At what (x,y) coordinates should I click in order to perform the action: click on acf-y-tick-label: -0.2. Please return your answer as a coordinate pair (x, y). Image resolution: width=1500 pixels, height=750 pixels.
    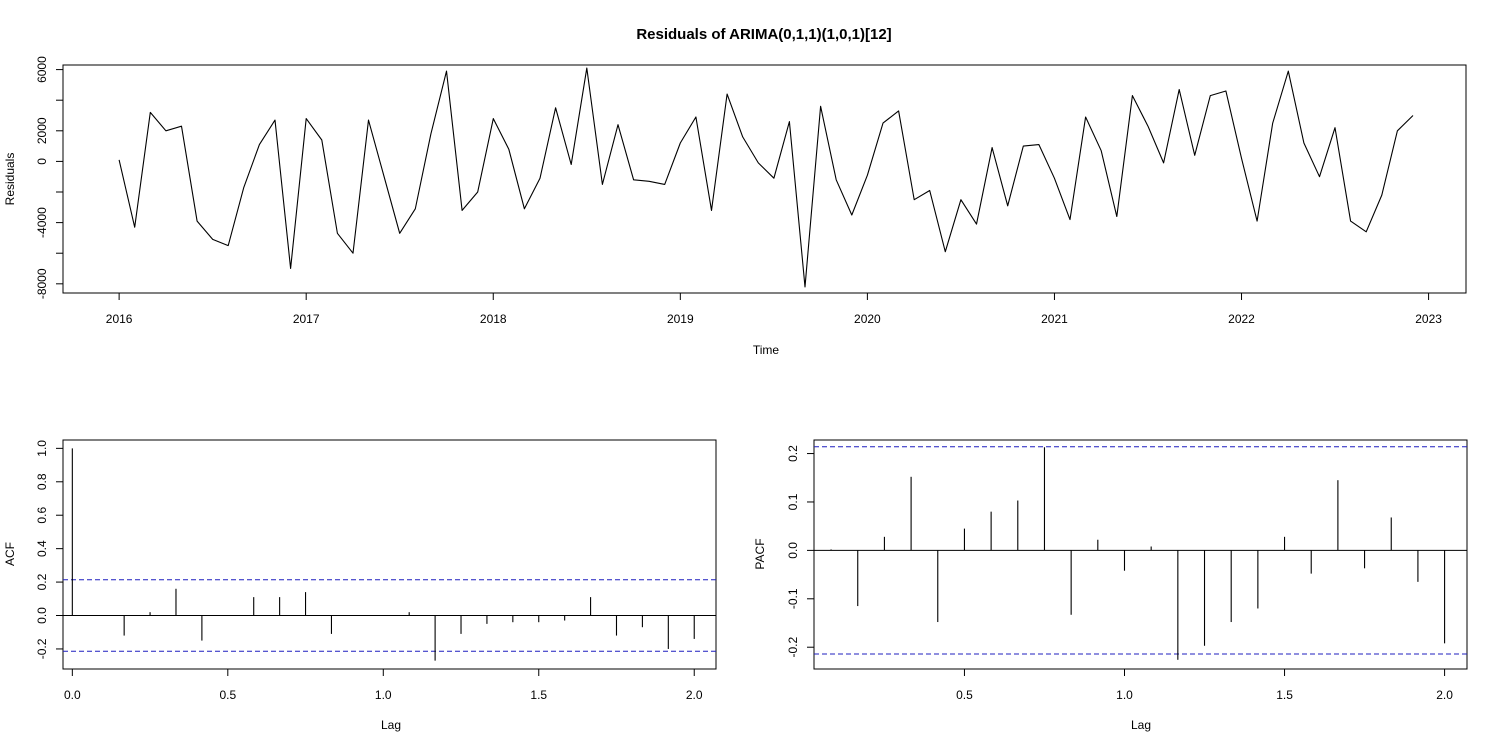
    Looking at the image, I should click on (42, 648).